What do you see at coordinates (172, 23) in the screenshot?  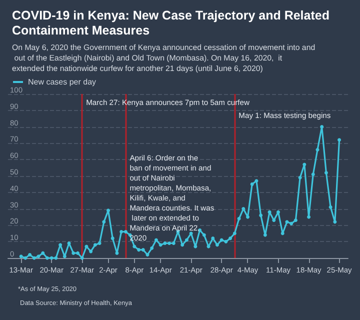 I see `chart-title: COVID-19 in Kenya: New Case Trajectory and Related Containment Measures` at bounding box center [172, 23].